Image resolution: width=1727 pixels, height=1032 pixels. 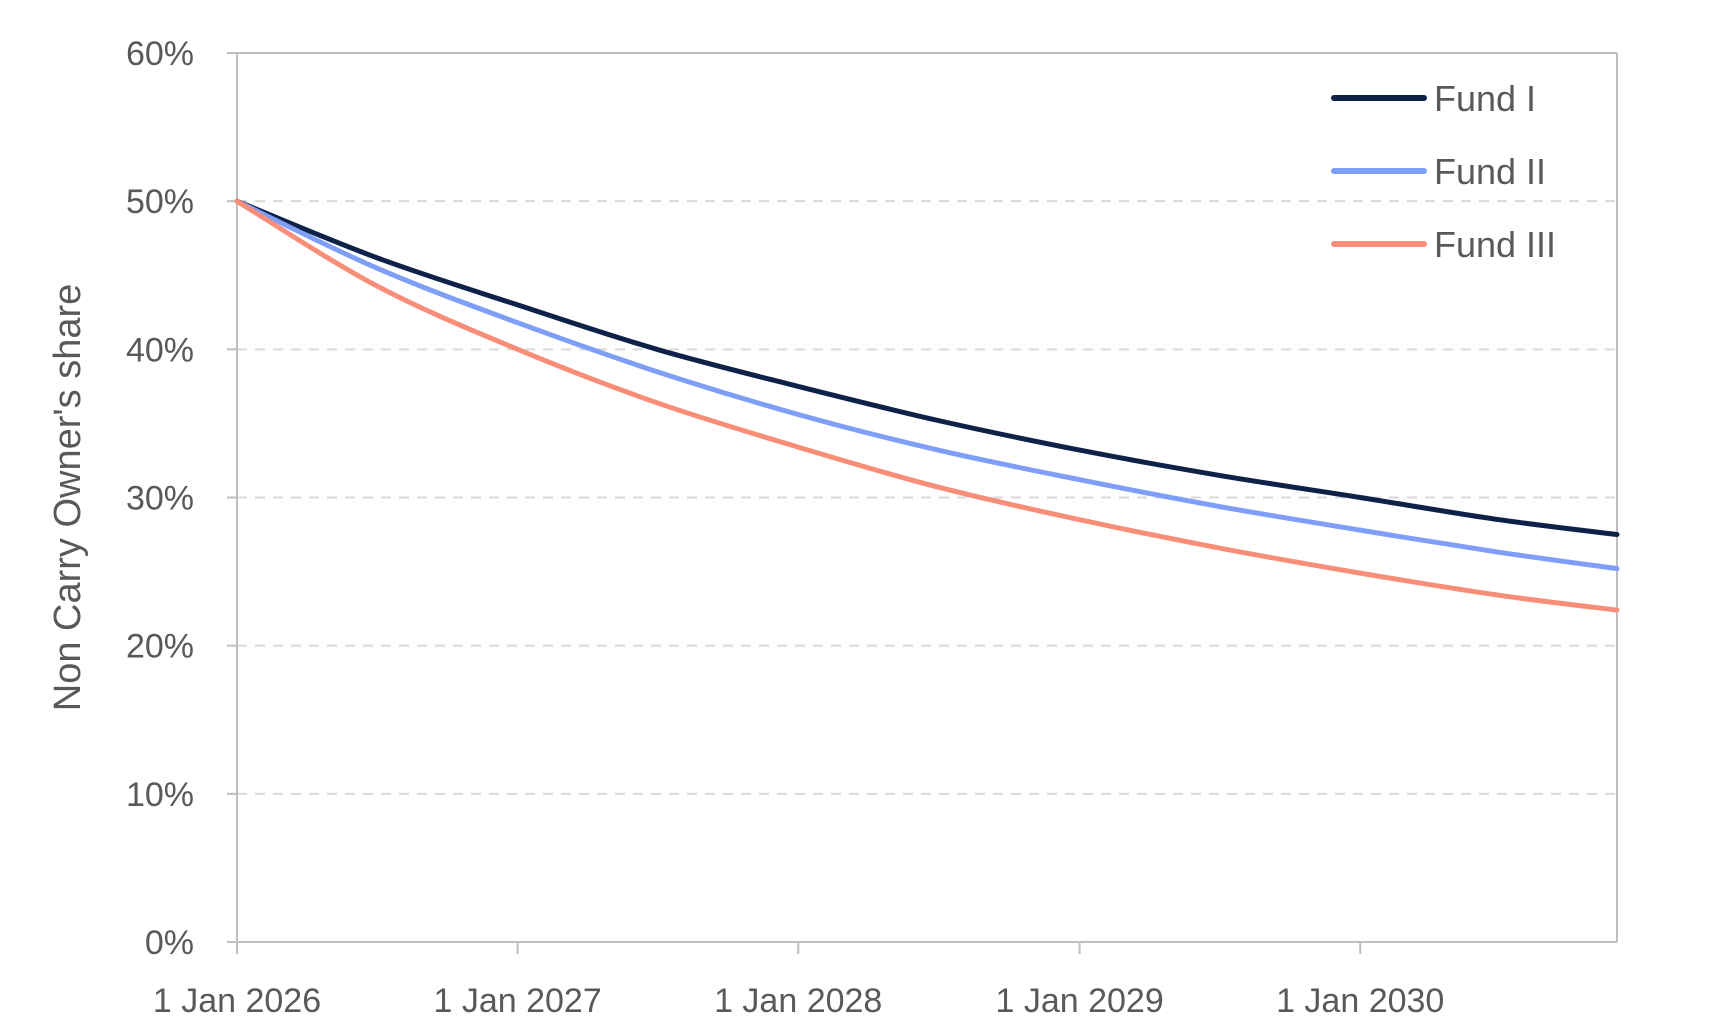 What do you see at coordinates (517, 1001) in the screenshot?
I see `x-tick-label: 1 Jan 2027` at bounding box center [517, 1001].